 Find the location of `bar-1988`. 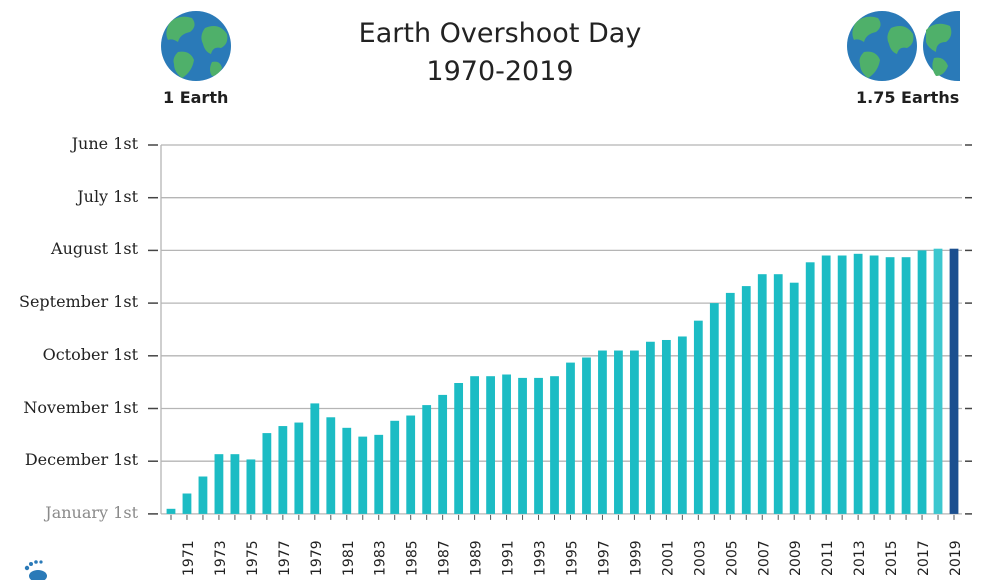

bar-1988 is located at coordinates (459, 448).